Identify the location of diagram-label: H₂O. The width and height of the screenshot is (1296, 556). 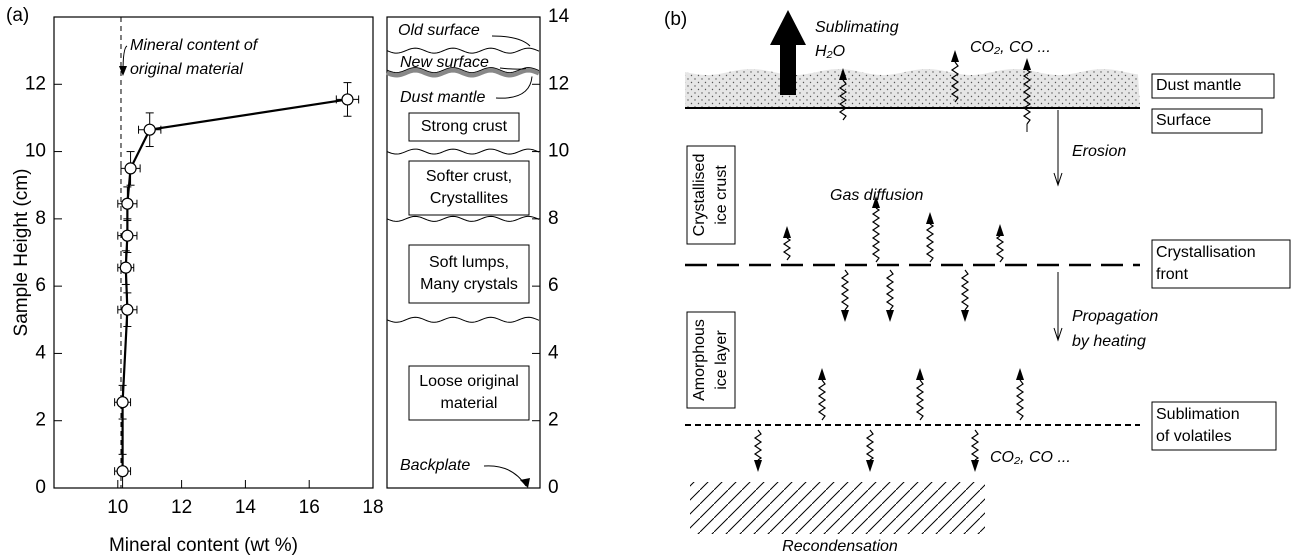
(830, 51).